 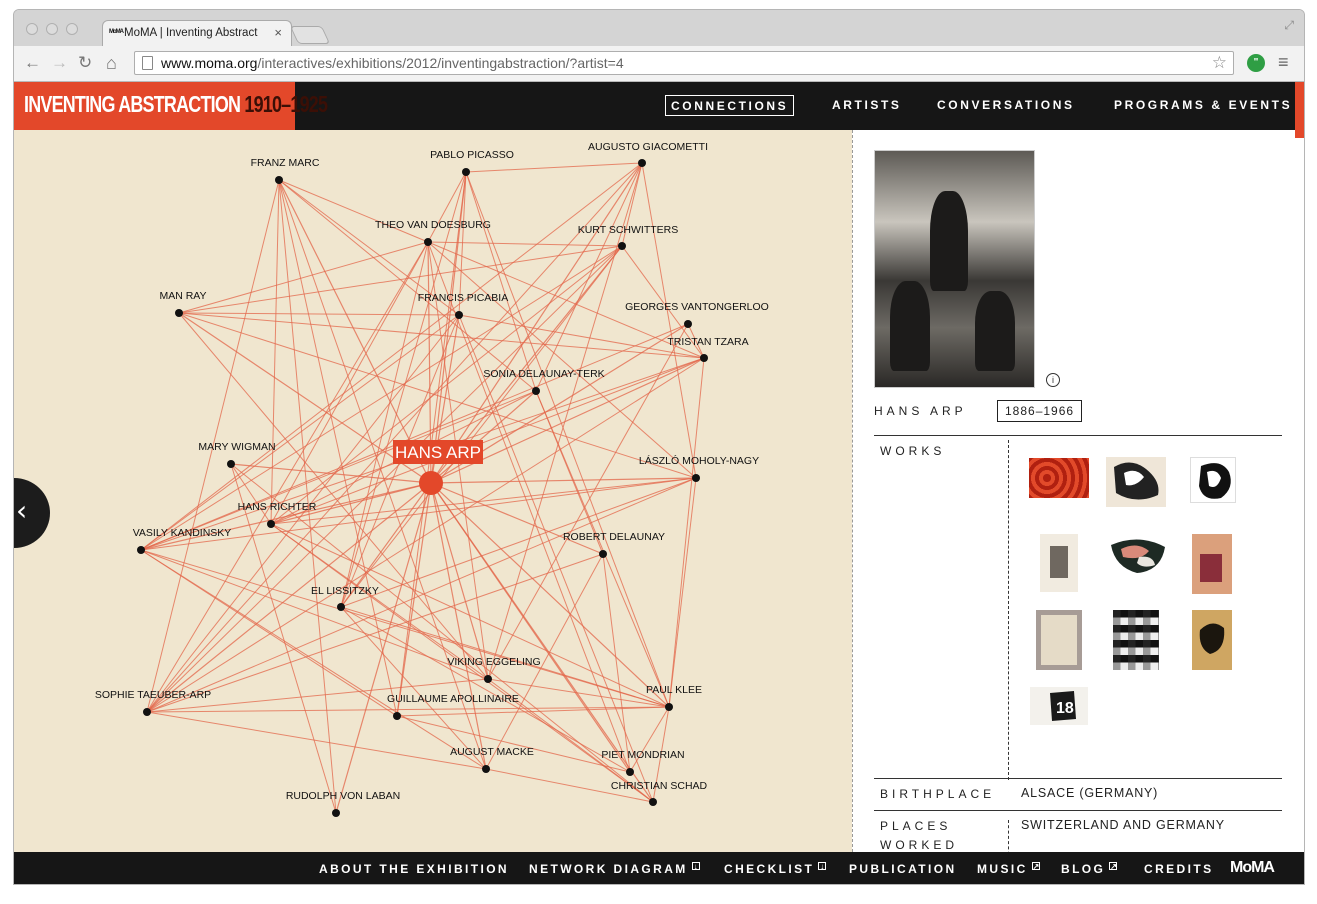 What do you see at coordinates (492, 752) in the screenshot?
I see `artist-node-label: AUGUST MACKE` at bounding box center [492, 752].